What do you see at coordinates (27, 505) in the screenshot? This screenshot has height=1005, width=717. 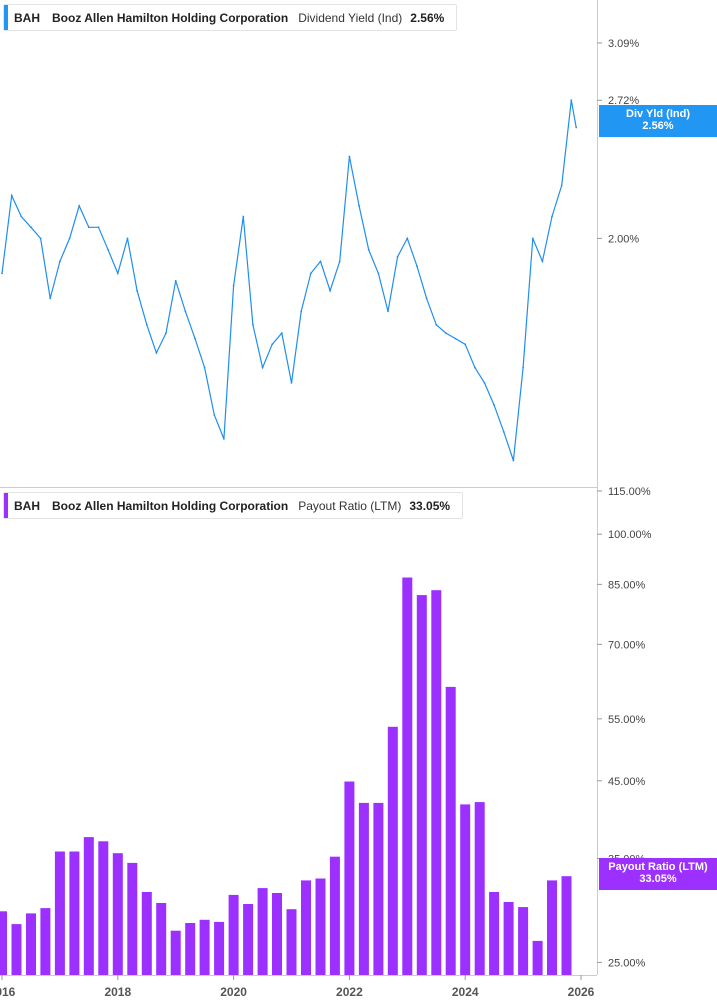 I see `bottom-ticker: BAH` at bounding box center [27, 505].